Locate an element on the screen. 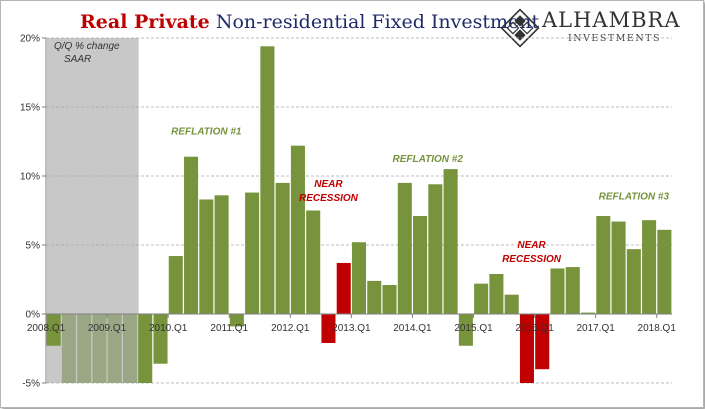 This screenshot has width=705, height=409. bar-2015Q3 is located at coordinates (511, 304).